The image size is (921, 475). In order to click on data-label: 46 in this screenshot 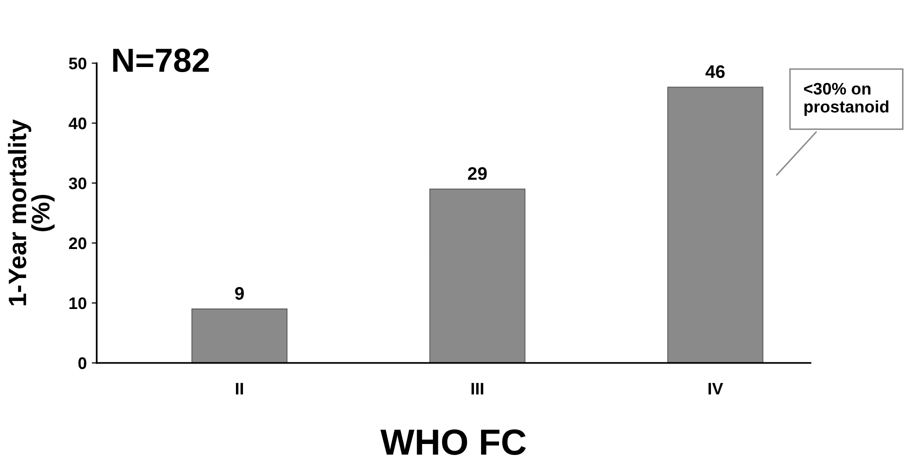, I will do `click(715, 71)`.